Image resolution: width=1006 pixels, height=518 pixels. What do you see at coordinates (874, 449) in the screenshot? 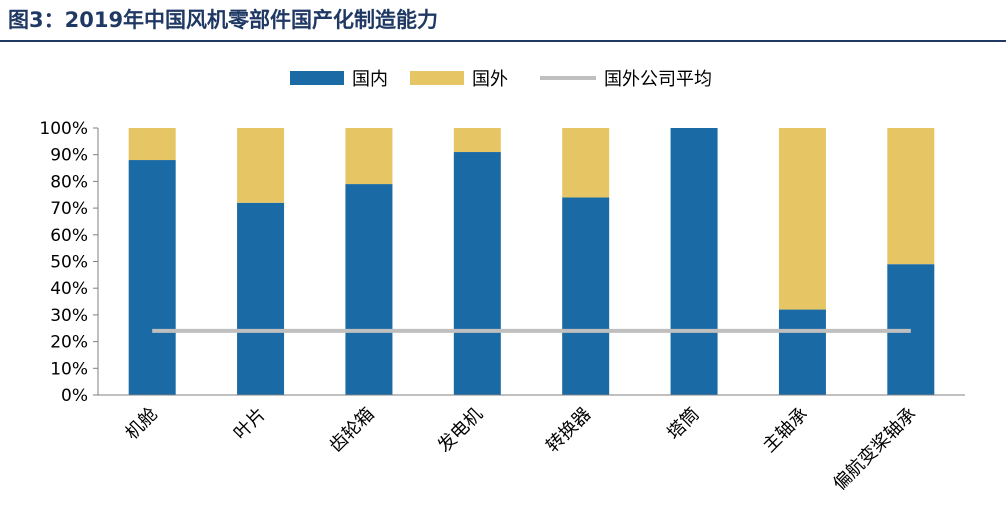
I see `x-category-label: 偏航变桨轴承` at bounding box center [874, 449].